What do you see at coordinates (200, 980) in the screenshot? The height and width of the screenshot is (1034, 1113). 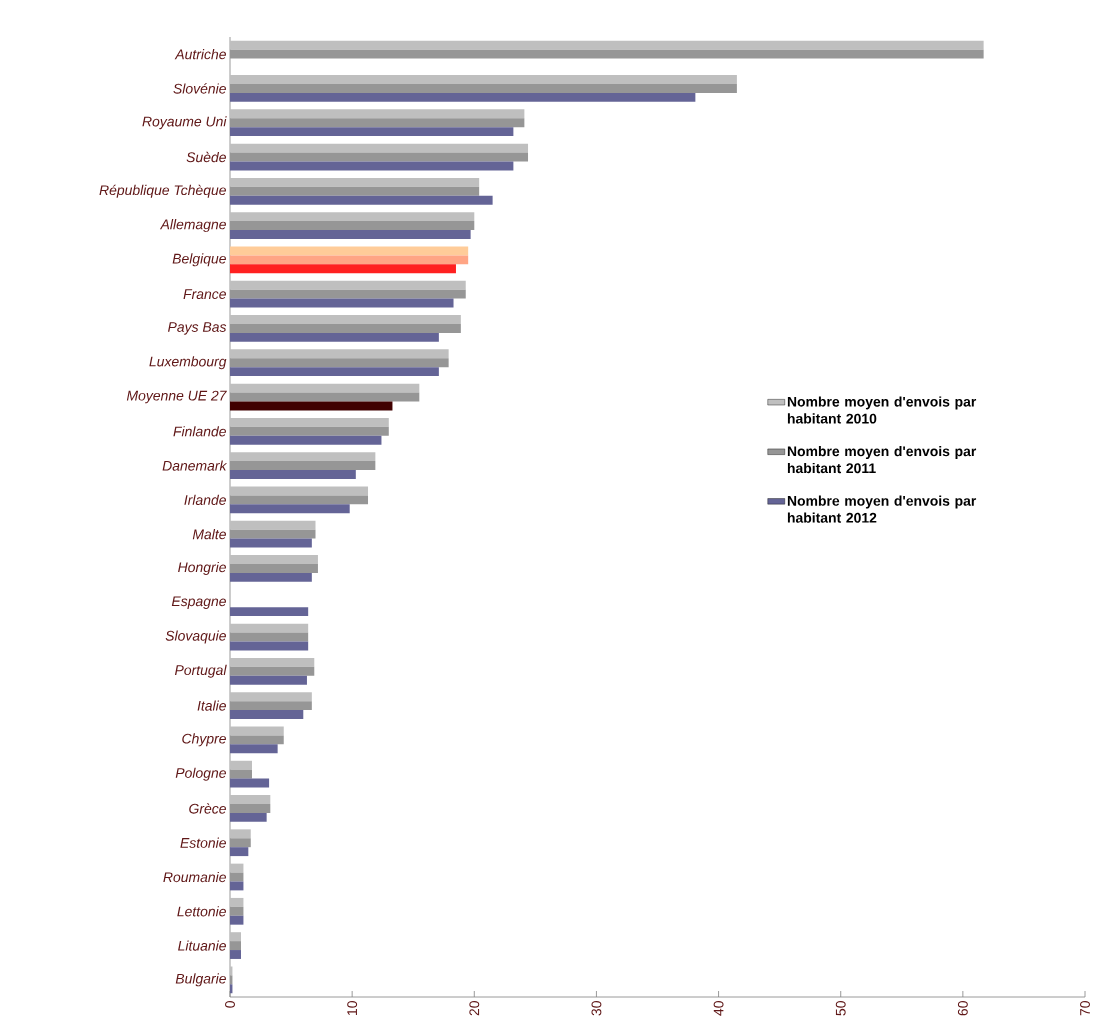 I see `y-tick-label: Bulgarie` at bounding box center [200, 980].